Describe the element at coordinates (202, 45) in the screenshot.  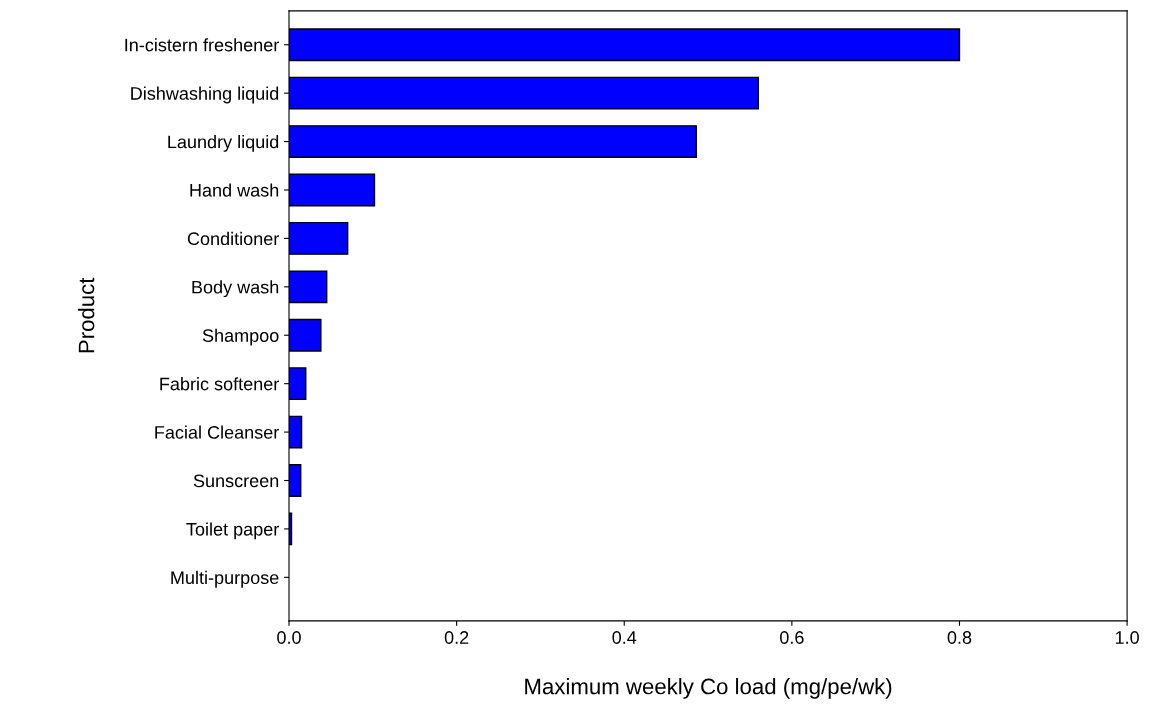
I see `y-tick-label: In-cistern freshener` at that location.